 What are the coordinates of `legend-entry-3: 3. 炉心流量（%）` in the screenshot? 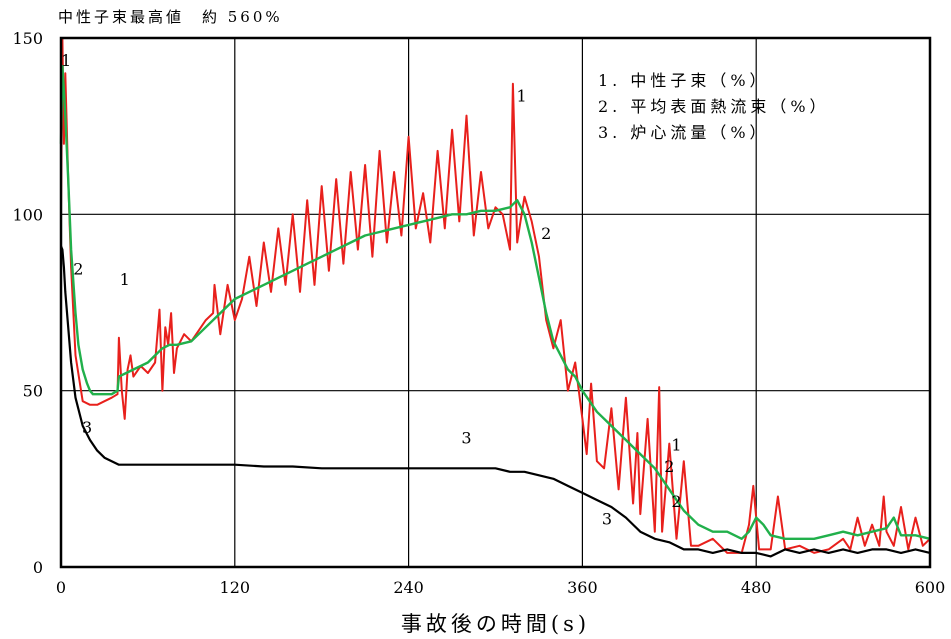 It's located at (684, 132).